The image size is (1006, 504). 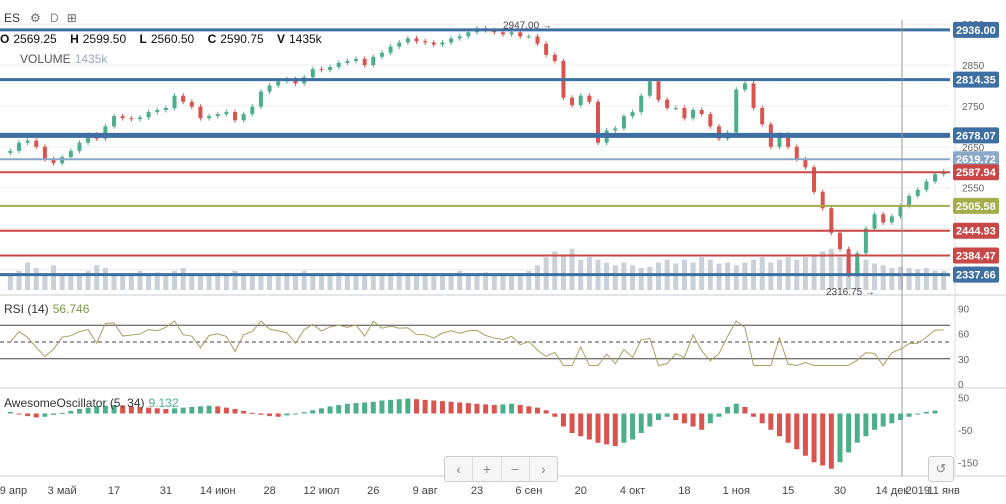 I want to click on volume-label: VOLUME, so click(x=45, y=59).